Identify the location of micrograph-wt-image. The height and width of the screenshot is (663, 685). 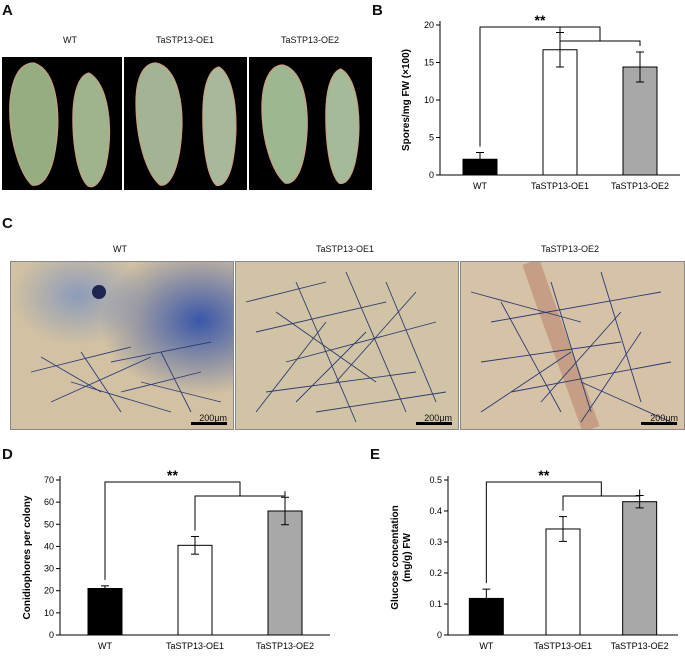
(122, 345).